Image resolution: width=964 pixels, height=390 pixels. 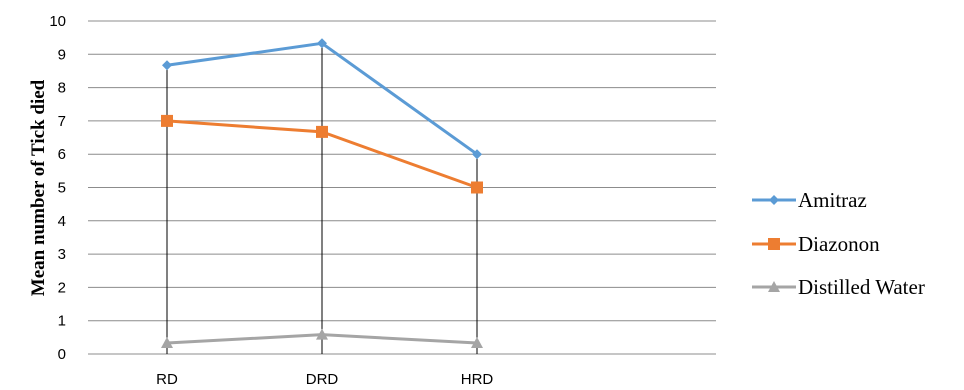 What do you see at coordinates (477, 379) in the screenshot?
I see `x-tick-label: HRD` at bounding box center [477, 379].